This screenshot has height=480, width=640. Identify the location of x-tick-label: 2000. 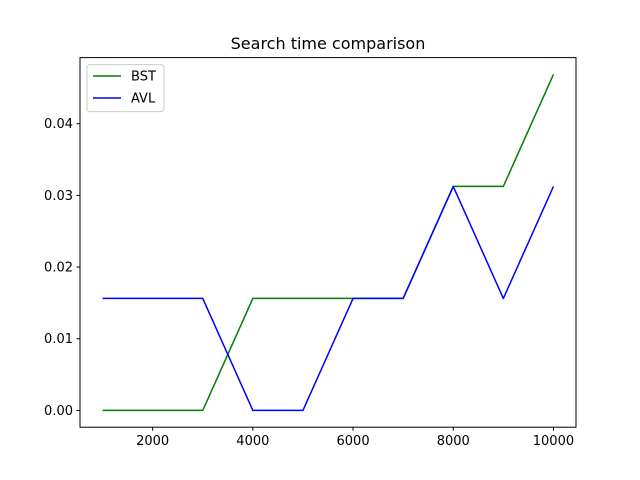
(152, 441).